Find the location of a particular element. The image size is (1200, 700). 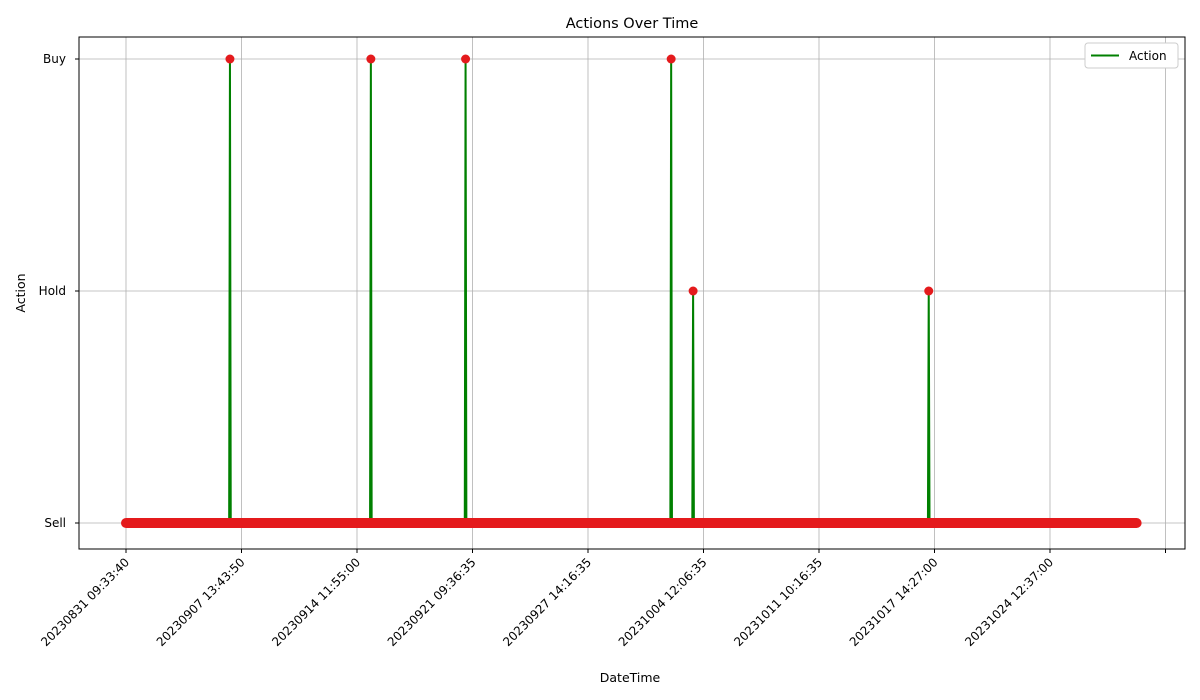

x-tick-label: 20230914 11:55:00 is located at coordinates (316, 602).